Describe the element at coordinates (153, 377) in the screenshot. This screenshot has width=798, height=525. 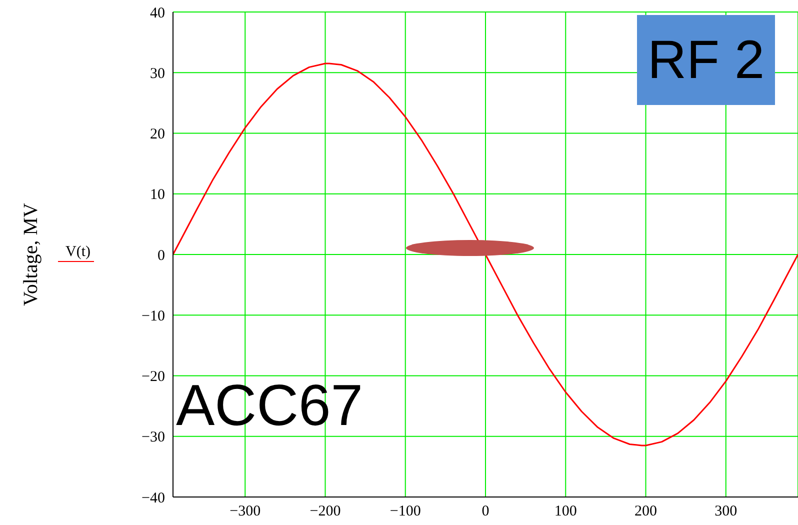
I see `y-tick-label: −20` at that location.